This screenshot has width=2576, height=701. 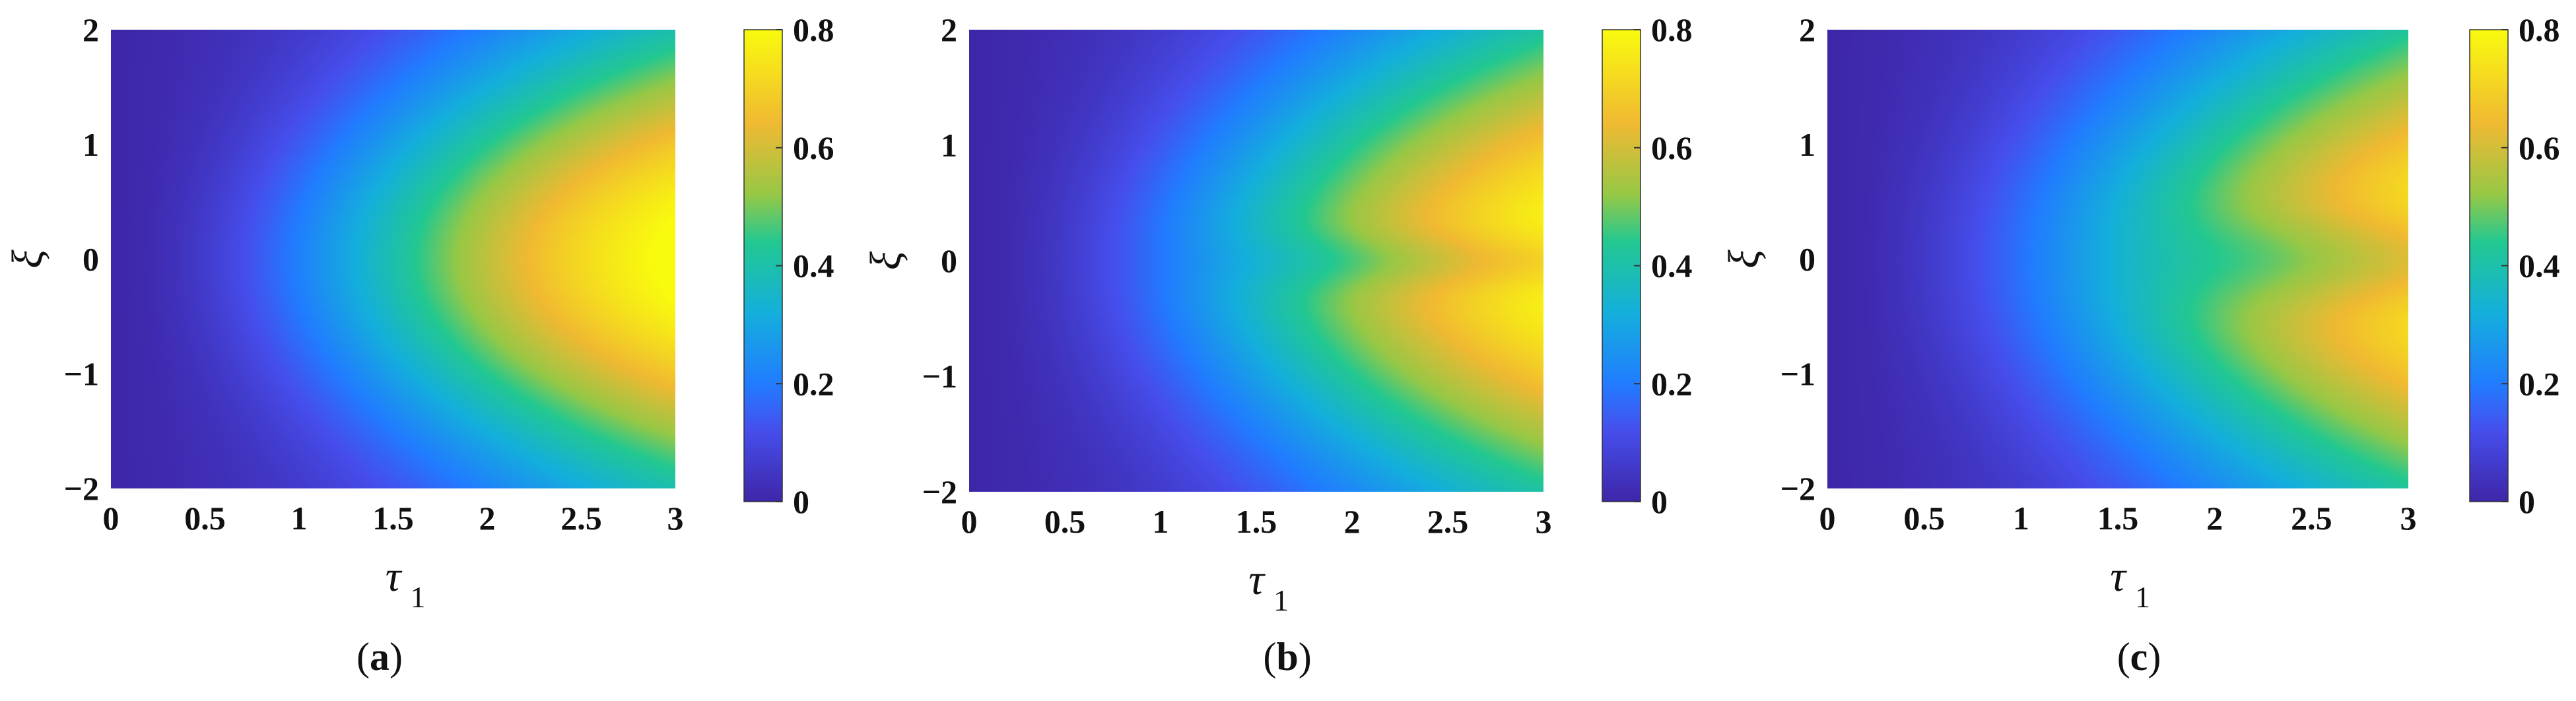 What do you see at coordinates (380, 657) in the screenshot?
I see `panel-caption: (a)` at bounding box center [380, 657].